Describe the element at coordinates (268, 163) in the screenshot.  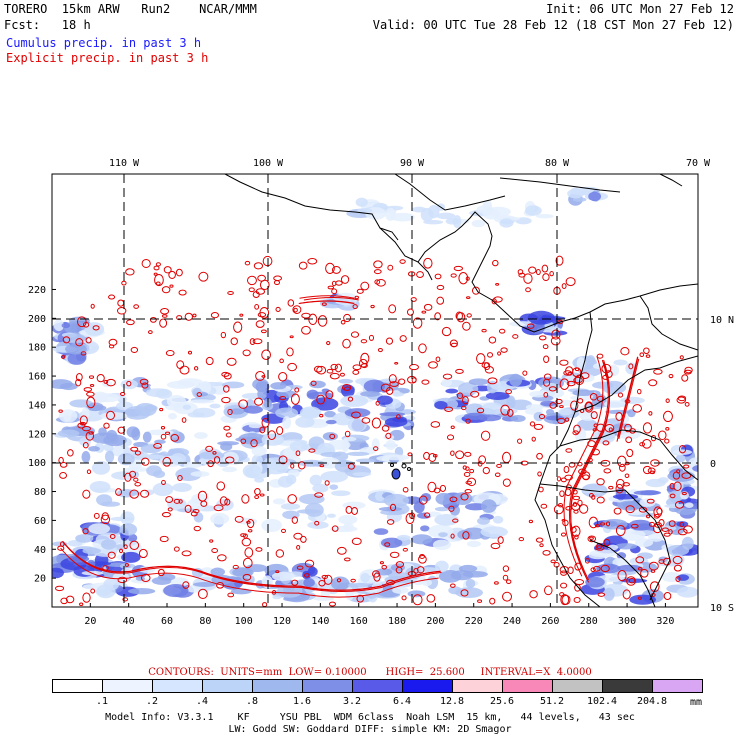
I see `lon-label: 100 W` at that location.